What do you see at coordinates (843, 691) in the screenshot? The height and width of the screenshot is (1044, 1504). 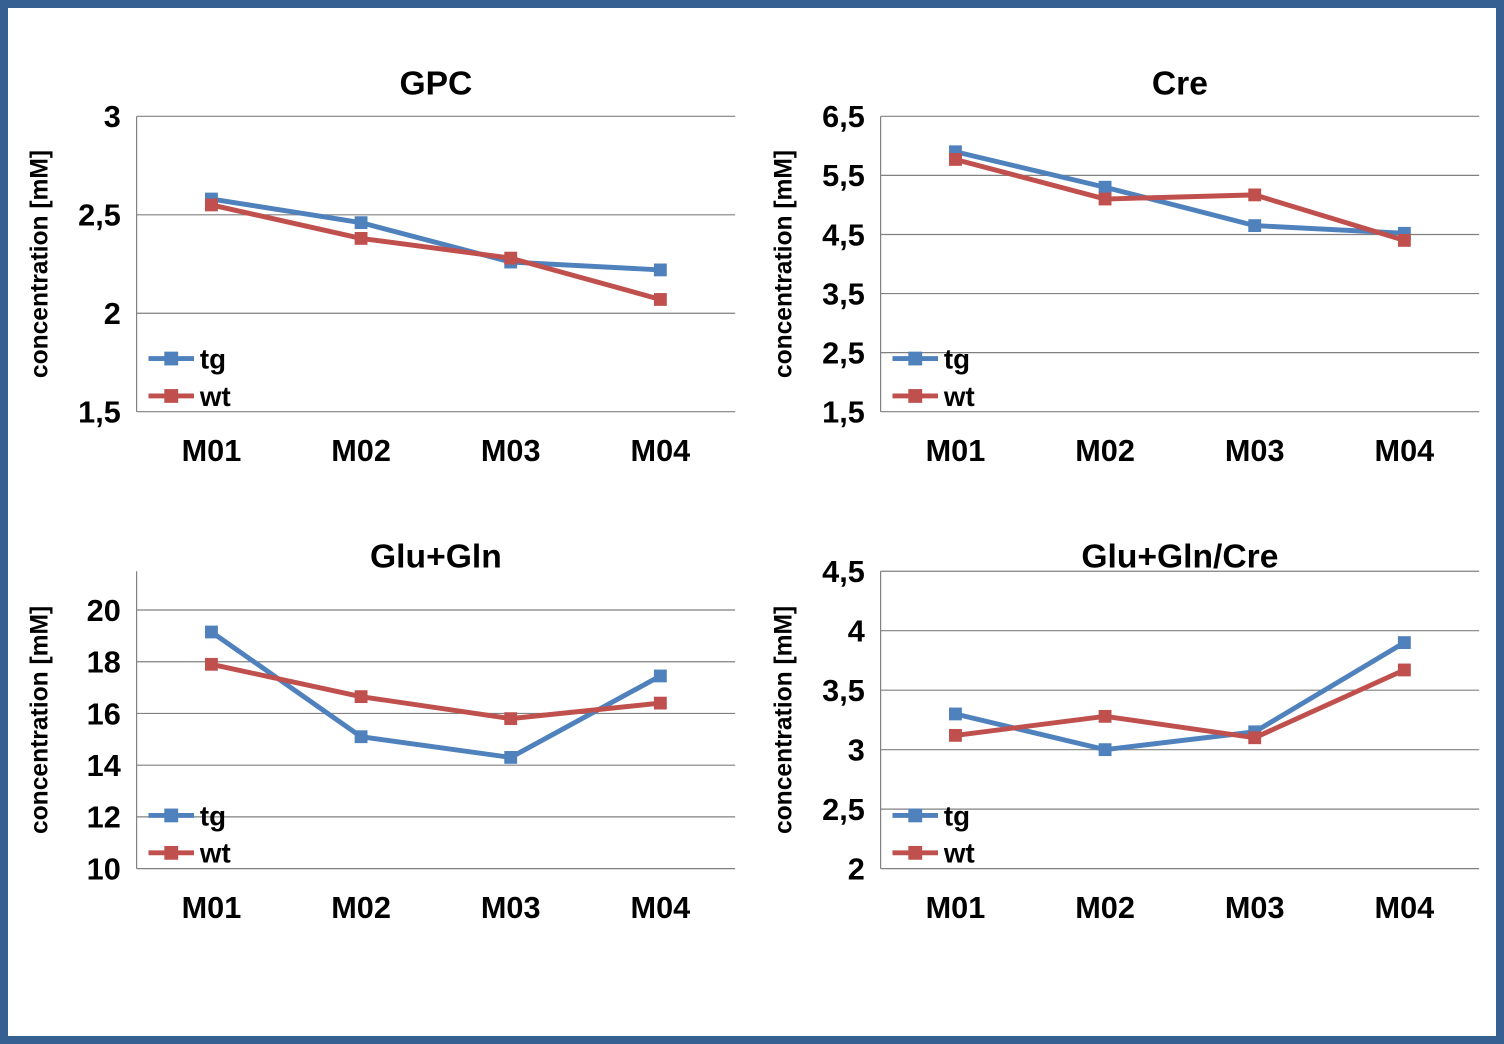 I see `y-tick-label: 3,5` at bounding box center [843, 691].